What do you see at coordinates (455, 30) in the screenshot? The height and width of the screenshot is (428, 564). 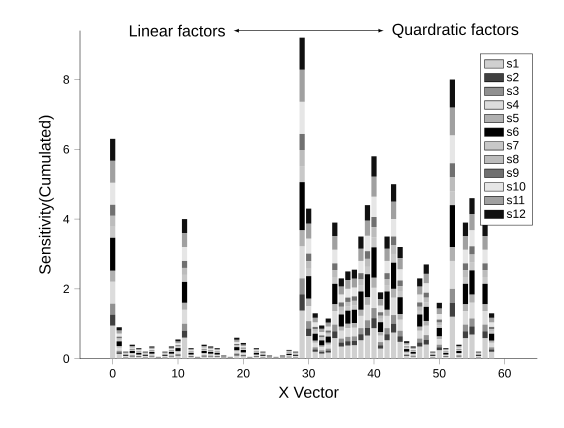 I see `annotation: Quardratic factors` at bounding box center [455, 30].